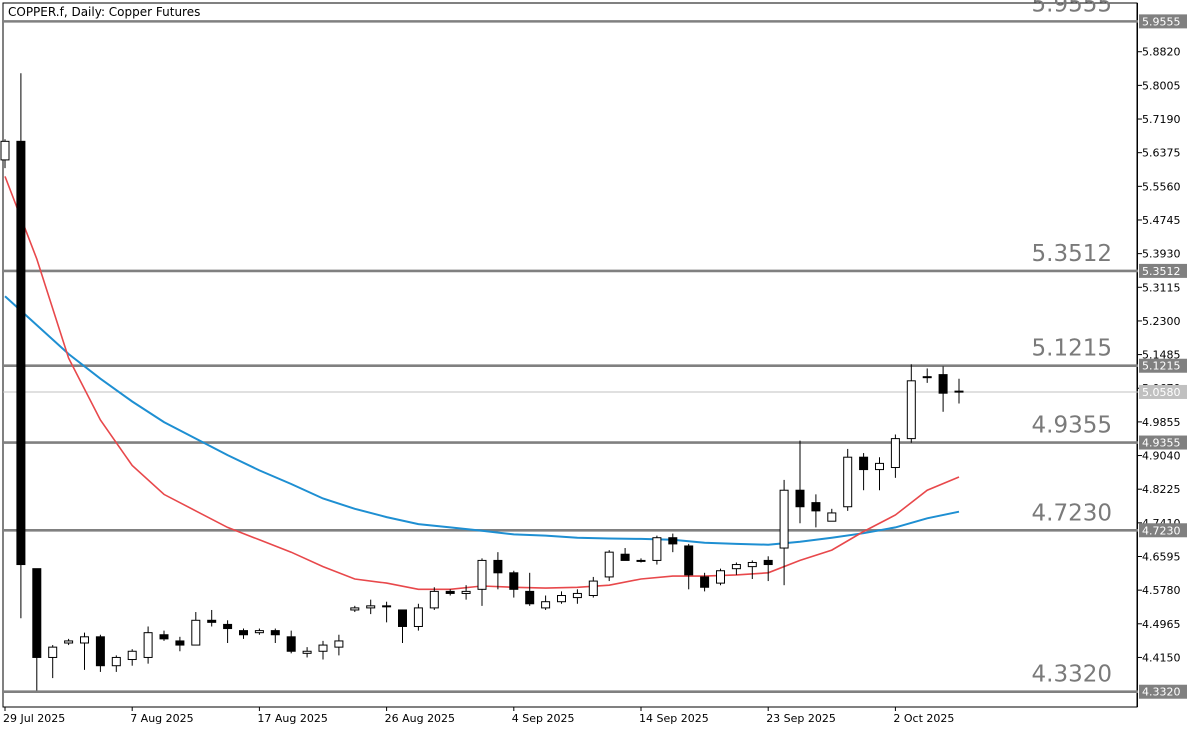  Describe the element at coordinates (1161, 85) in the screenshot. I see `y-tick-label: 5.8005` at that location.